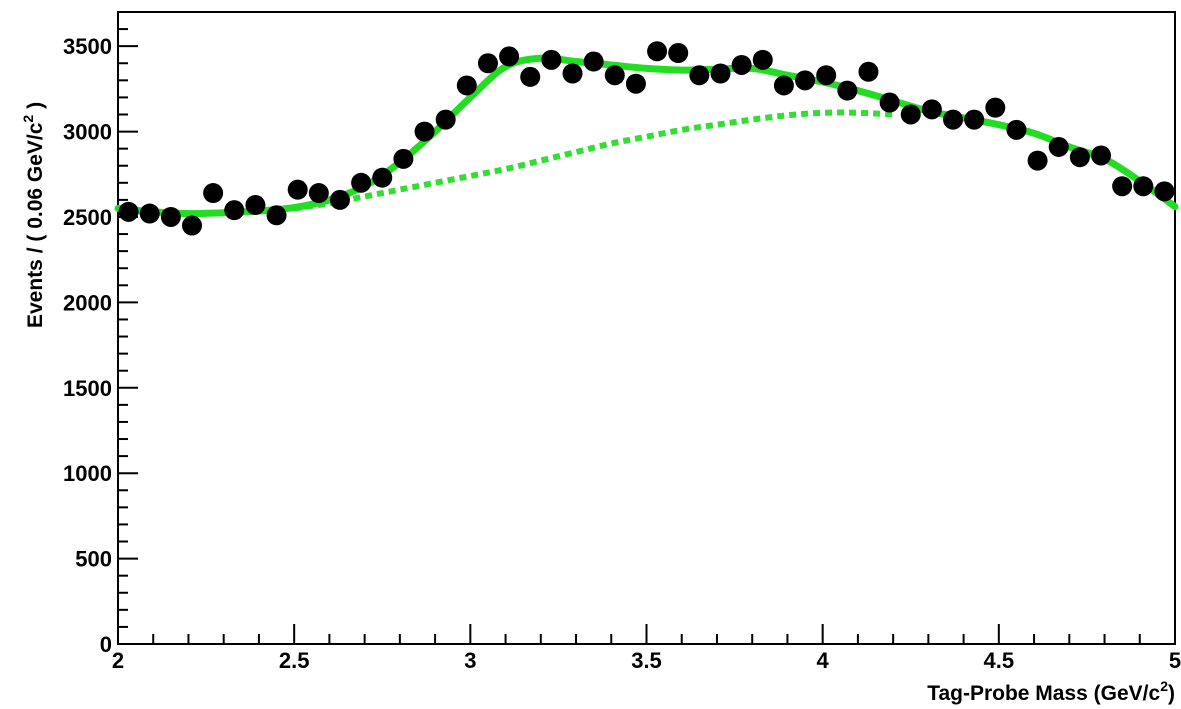 This screenshot has width=1181, height=709. I want to click on y-tick-label: 500, so click(93, 559).